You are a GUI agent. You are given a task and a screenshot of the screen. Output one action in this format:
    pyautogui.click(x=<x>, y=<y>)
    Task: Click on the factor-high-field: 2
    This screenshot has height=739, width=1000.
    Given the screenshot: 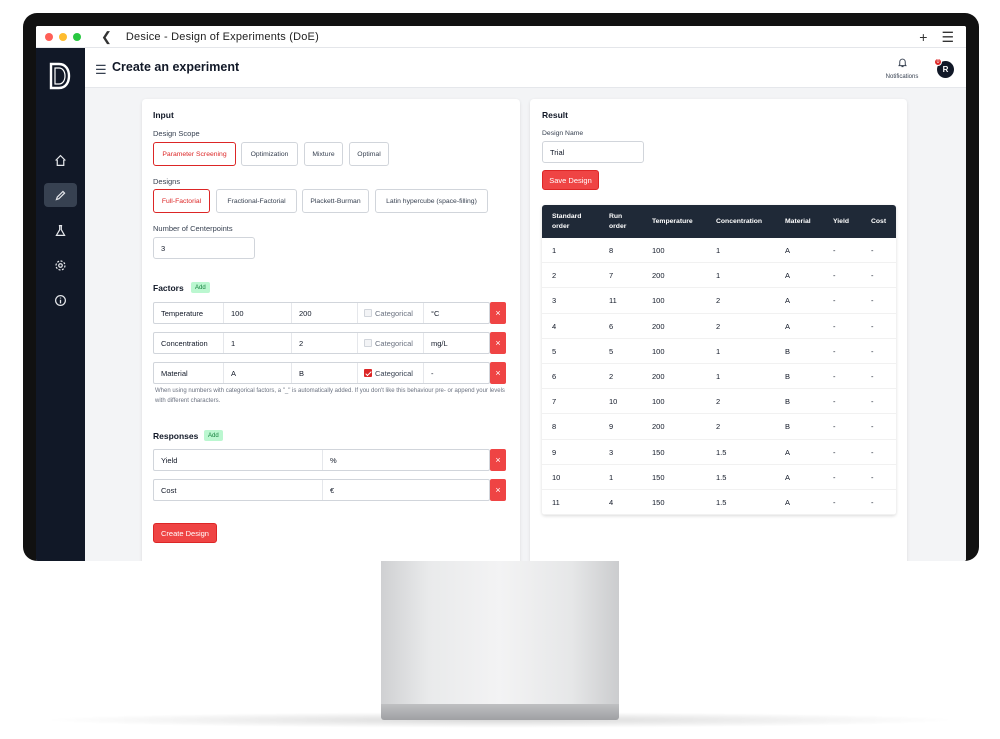 What is the action you would take?
    pyautogui.click(x=325, y=343)
    